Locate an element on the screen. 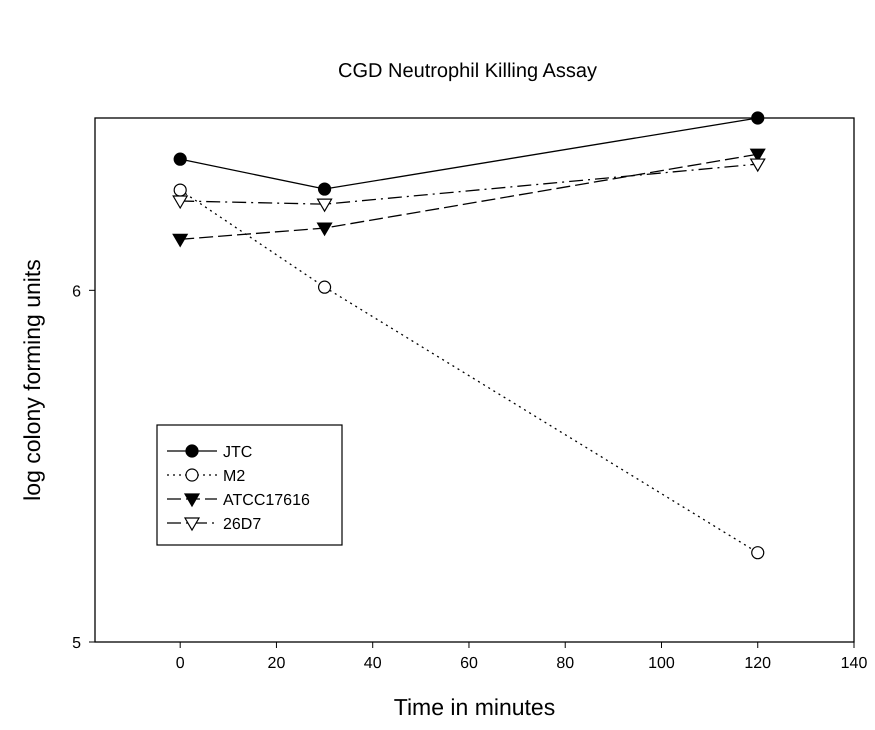  legend-label: M2 is located at coordinates (234, 476).